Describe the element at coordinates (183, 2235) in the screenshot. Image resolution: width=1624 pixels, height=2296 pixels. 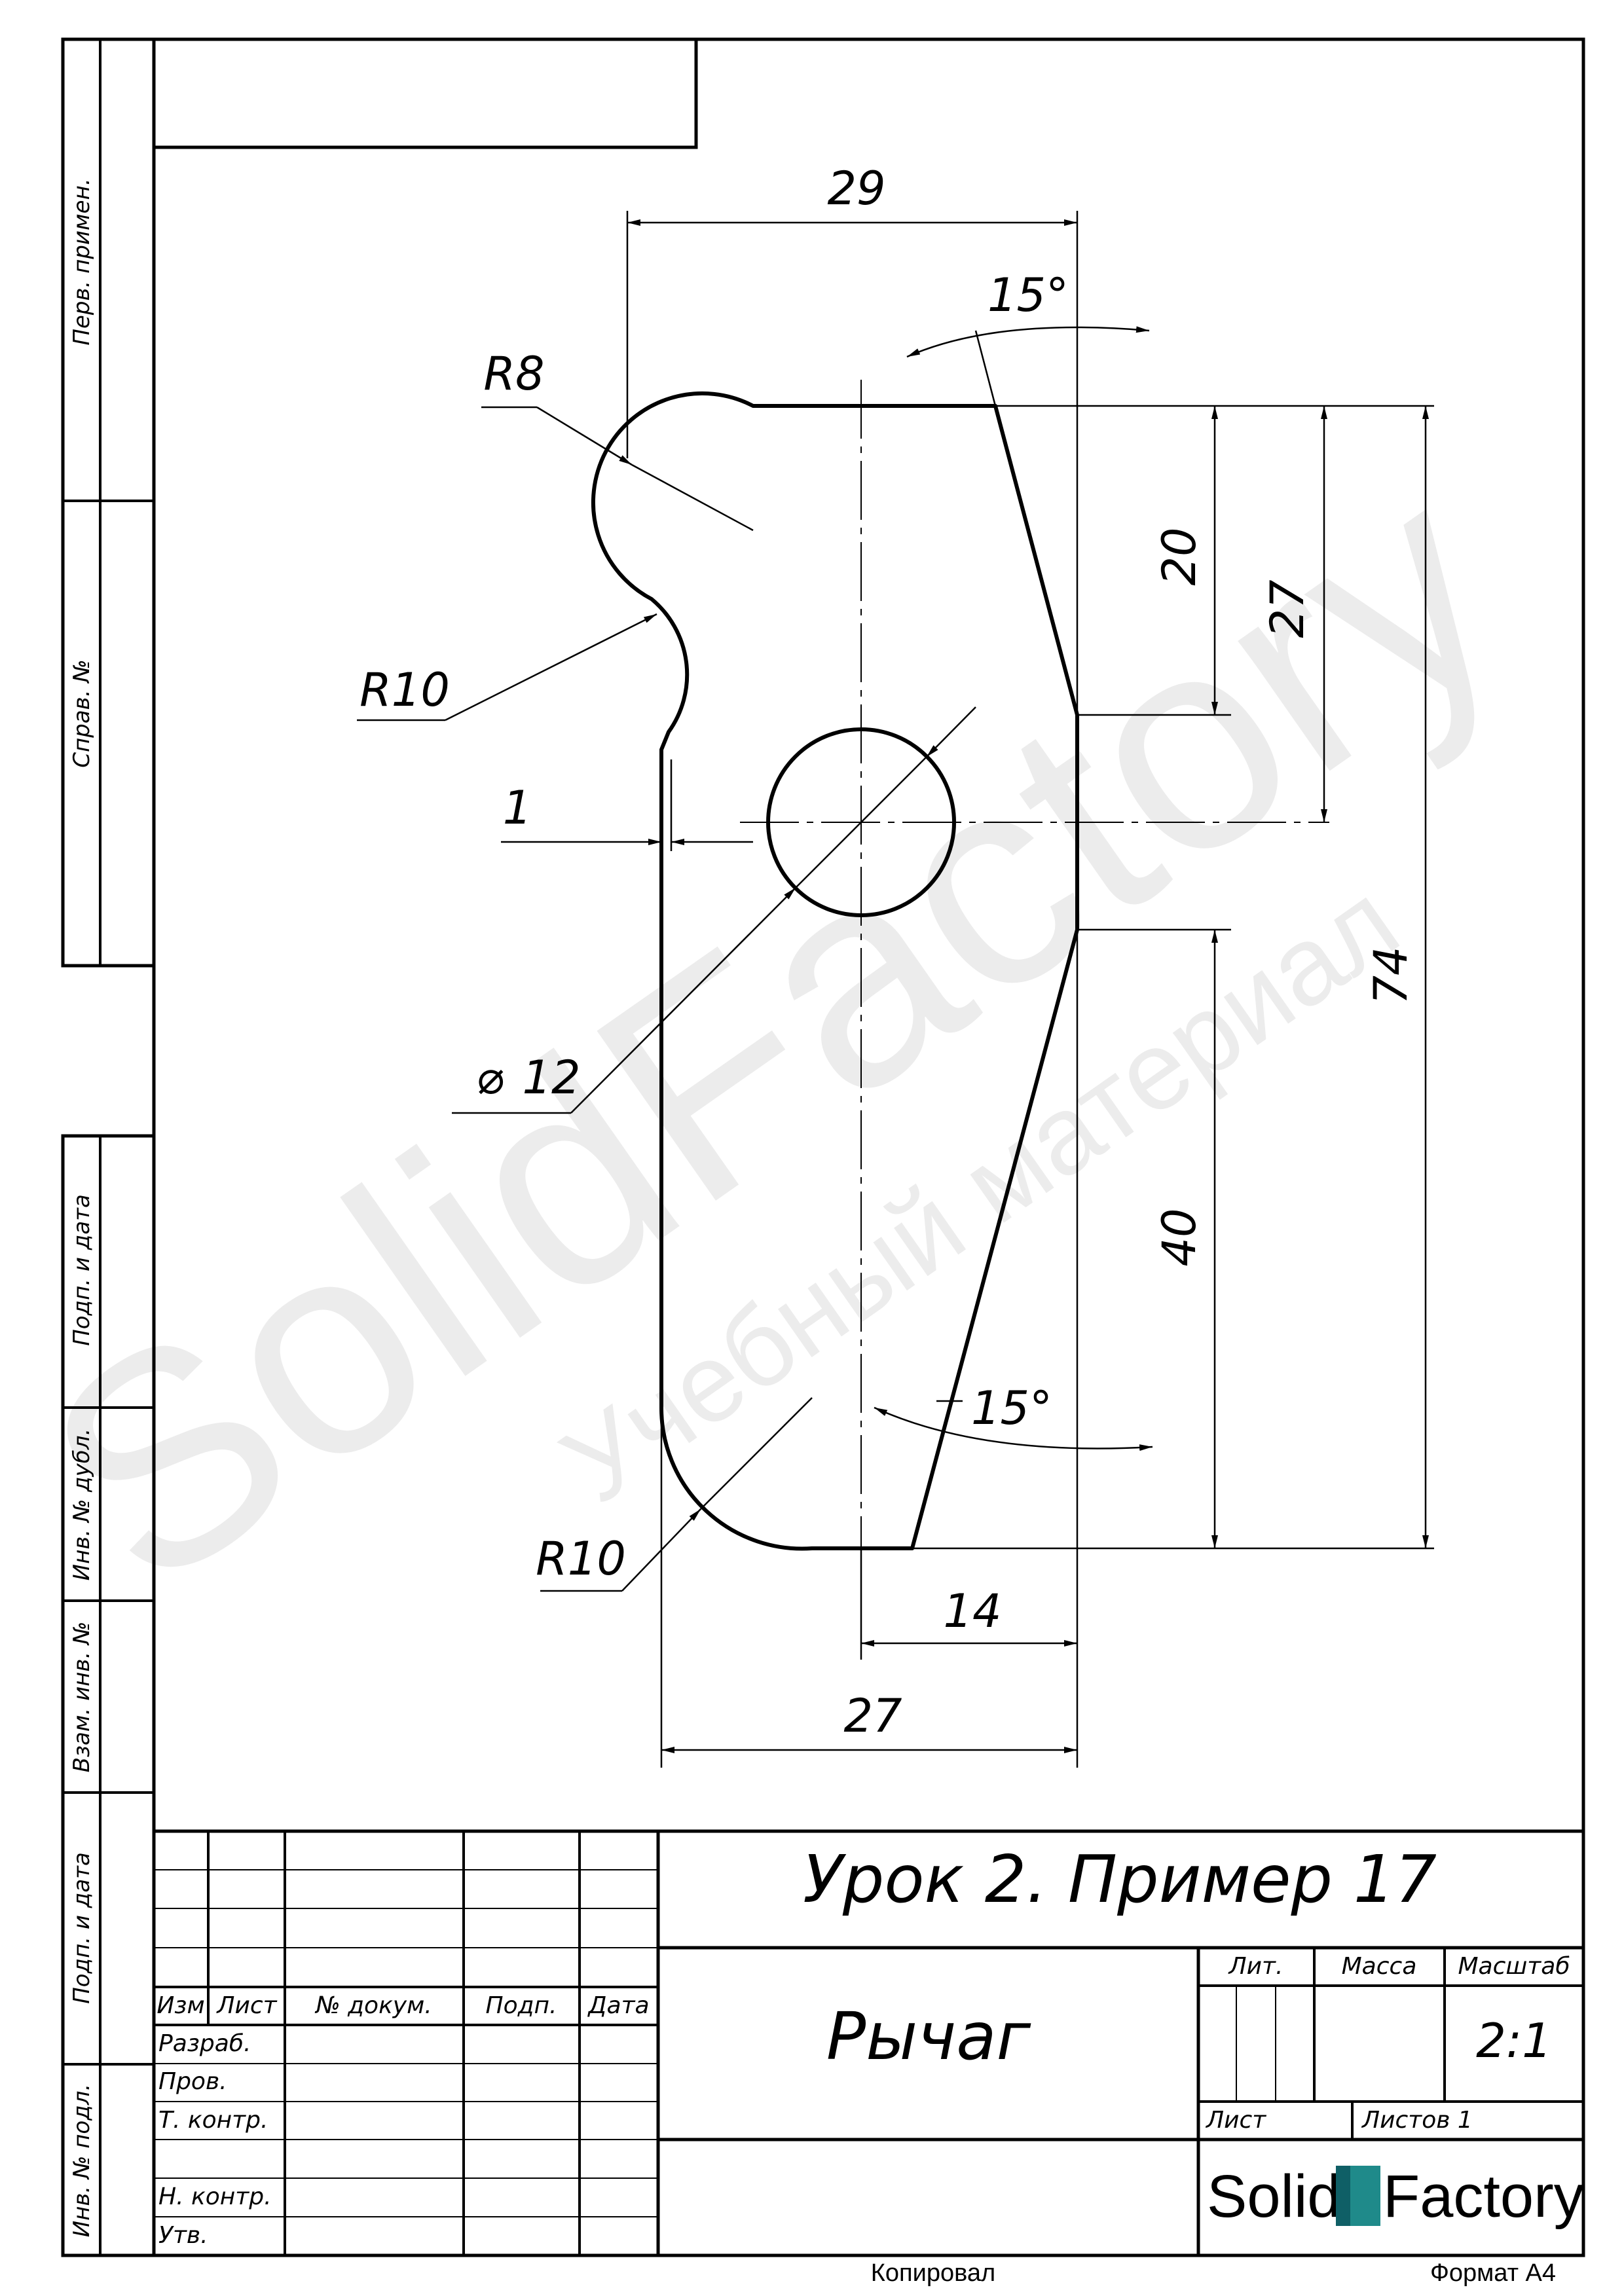
I see `role-utv: Утв.` at that location.